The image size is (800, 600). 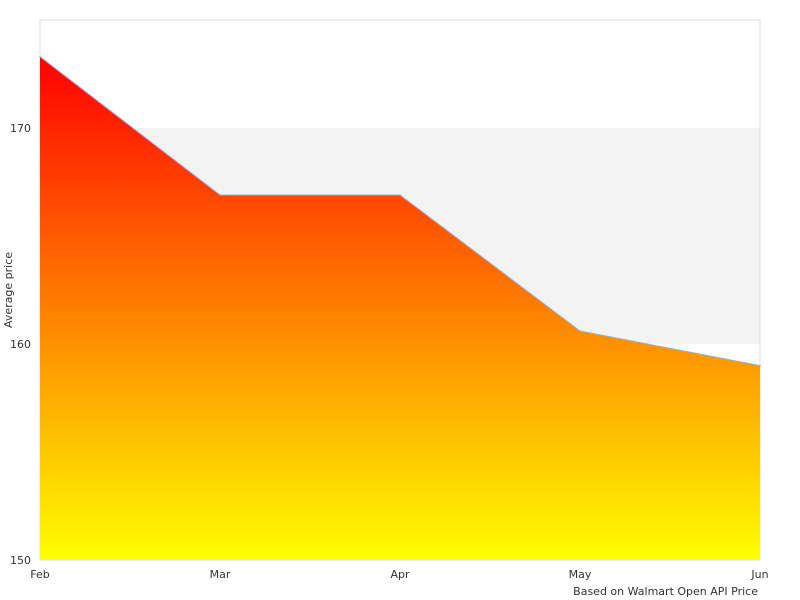 What do you see at coordinates (39, 574) in the screenshot?
I see `x-tick-label: Feb` at bounding box center [39, 574].